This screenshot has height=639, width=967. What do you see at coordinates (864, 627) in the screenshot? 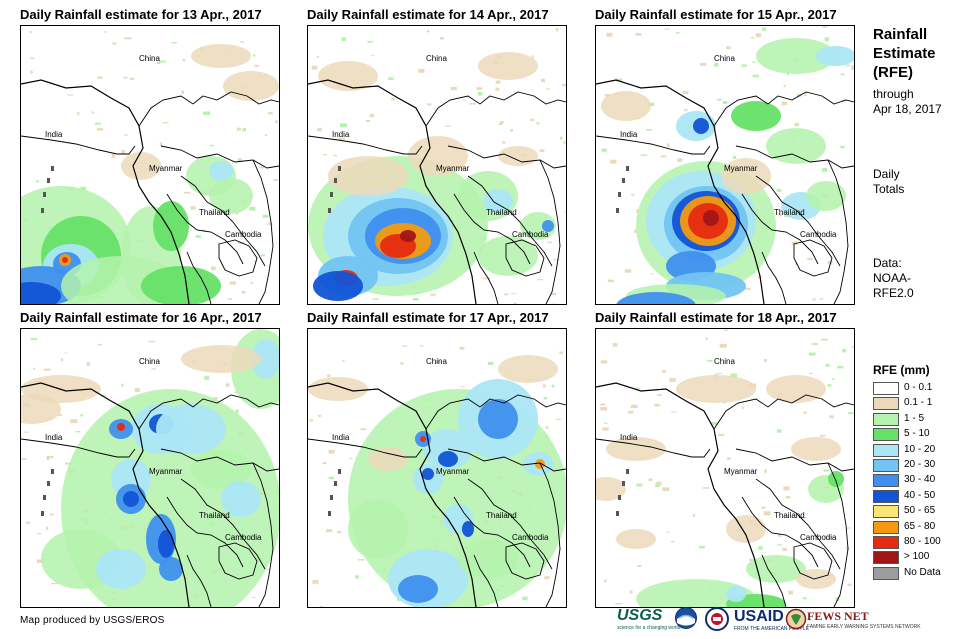
I see `fews-net-tagline: FAMINE EARLY WARNING SYSTEMS NETWORK` at bounding box center [864, 627].